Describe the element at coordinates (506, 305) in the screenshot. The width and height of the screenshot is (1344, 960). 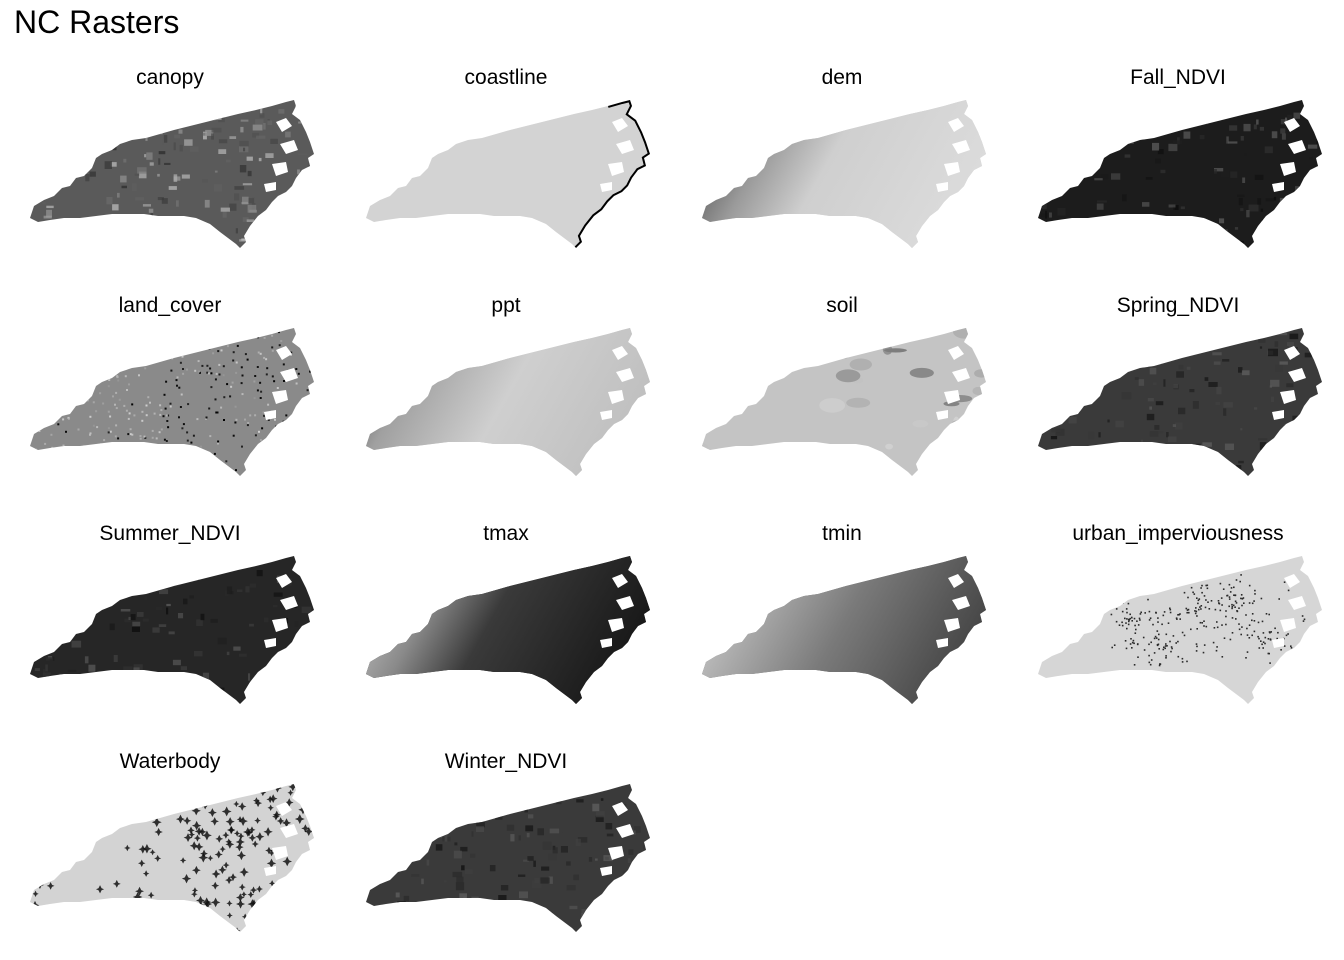
I see `panel-title: ppt` at that location.